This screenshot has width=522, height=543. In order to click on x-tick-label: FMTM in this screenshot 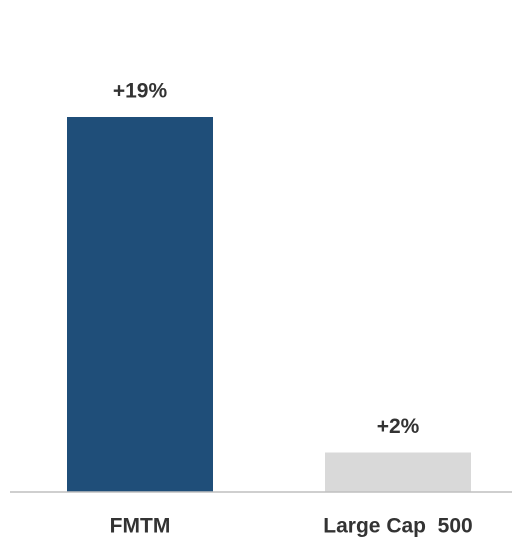, I will do `click(140, 526)`.